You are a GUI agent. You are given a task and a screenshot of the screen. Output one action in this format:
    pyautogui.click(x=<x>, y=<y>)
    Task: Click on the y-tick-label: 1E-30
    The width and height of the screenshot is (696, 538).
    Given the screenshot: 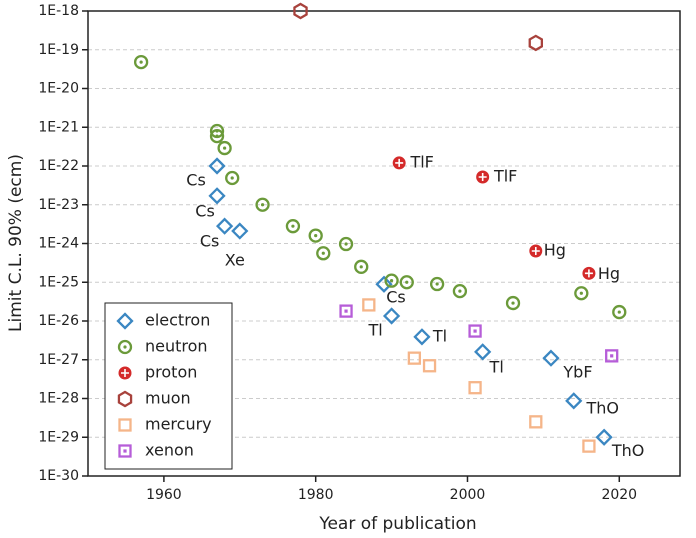 What is the action you would take?
    pyautogui.click(x=58, y=476)
    